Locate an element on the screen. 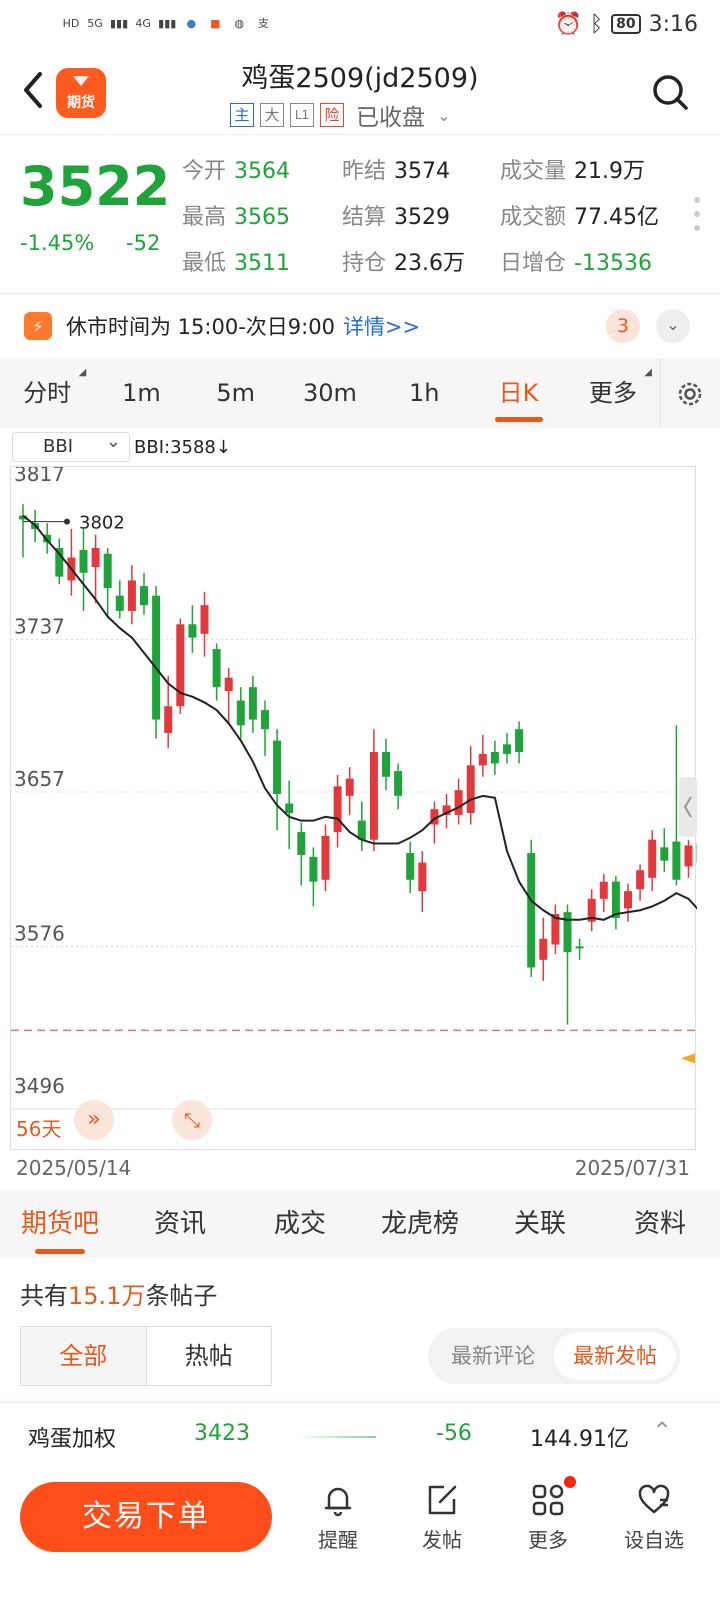 This screenshot has width=720, height=1600. tab-30m: 30m is located at coordinates (330, 393).